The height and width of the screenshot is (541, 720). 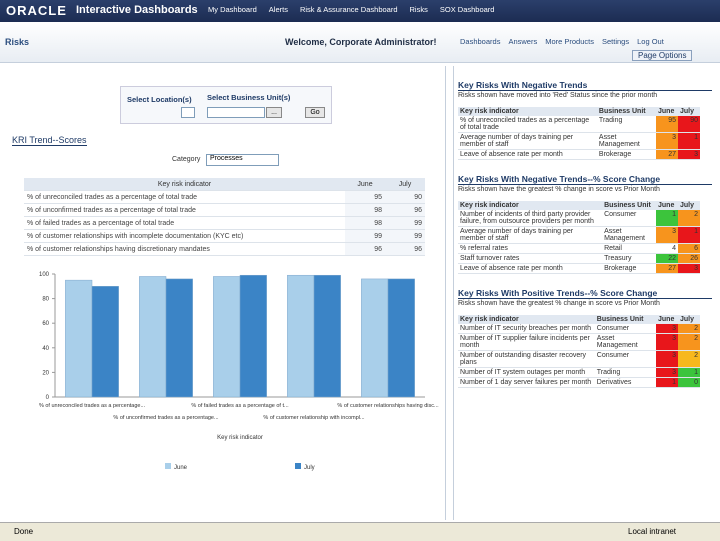 What do you see at coordinates (467, 9) in the screenshot?
I see `nav-link: SOX Dashboard` at bounding box center [467, 9].